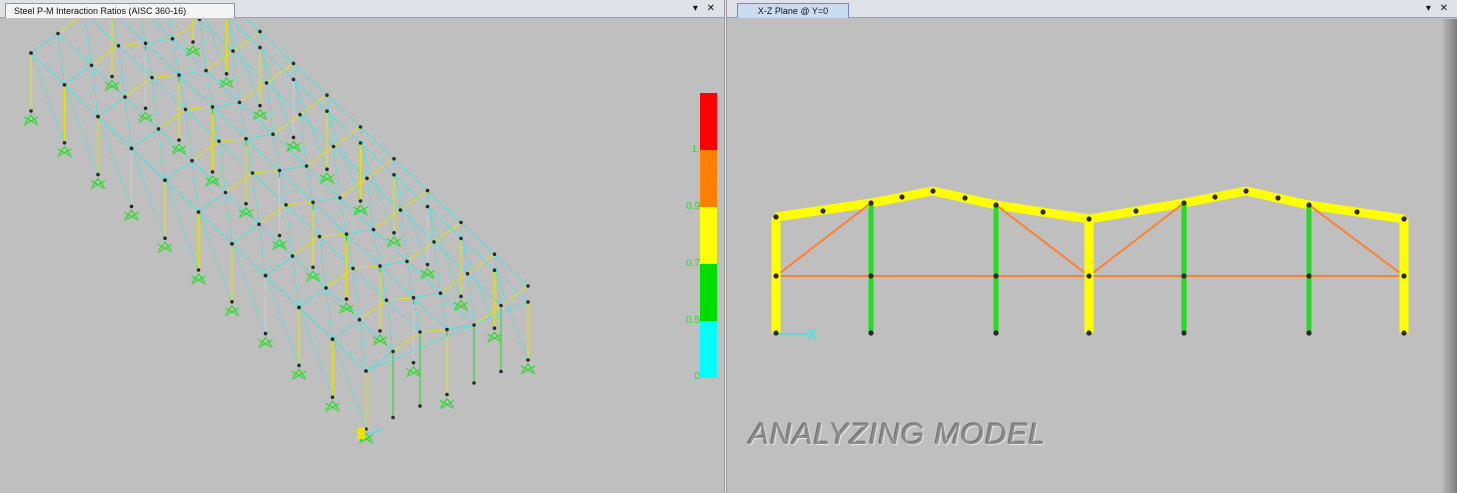 The width and height of the screenshot is (1457, 493). Describe the element at coordinates (725, 246) in the screenshot. I see `pane-splitter` at that location.